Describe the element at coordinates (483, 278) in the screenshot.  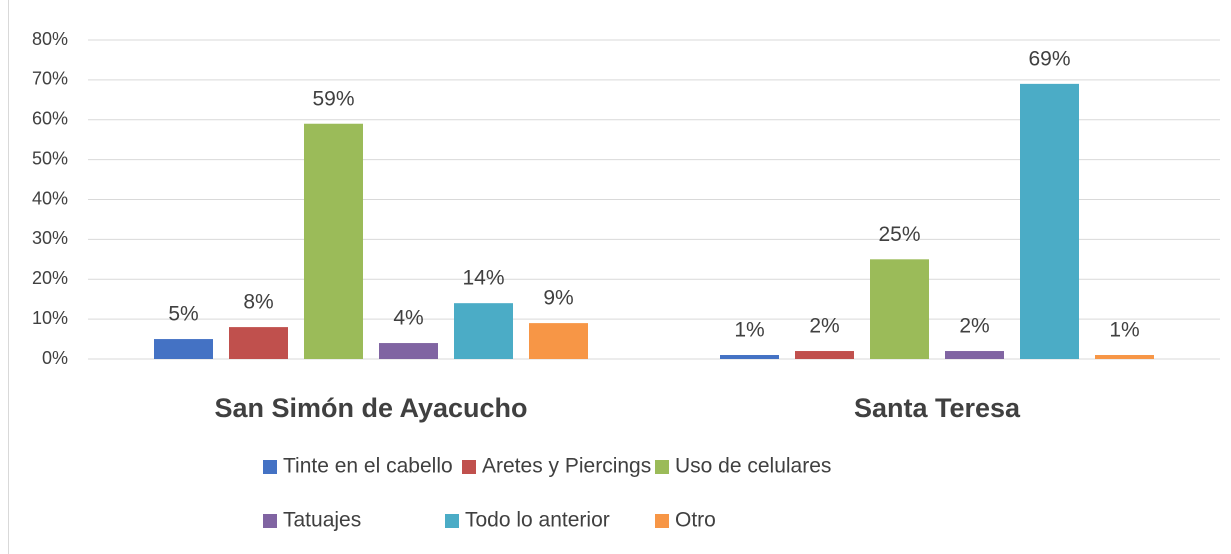
I see `data-label: 14%` at that location.